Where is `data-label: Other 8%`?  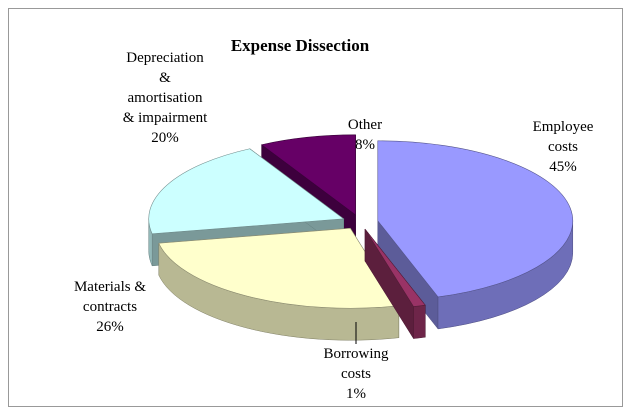 data-label: Other 8% is located at coordinates (365, 135).